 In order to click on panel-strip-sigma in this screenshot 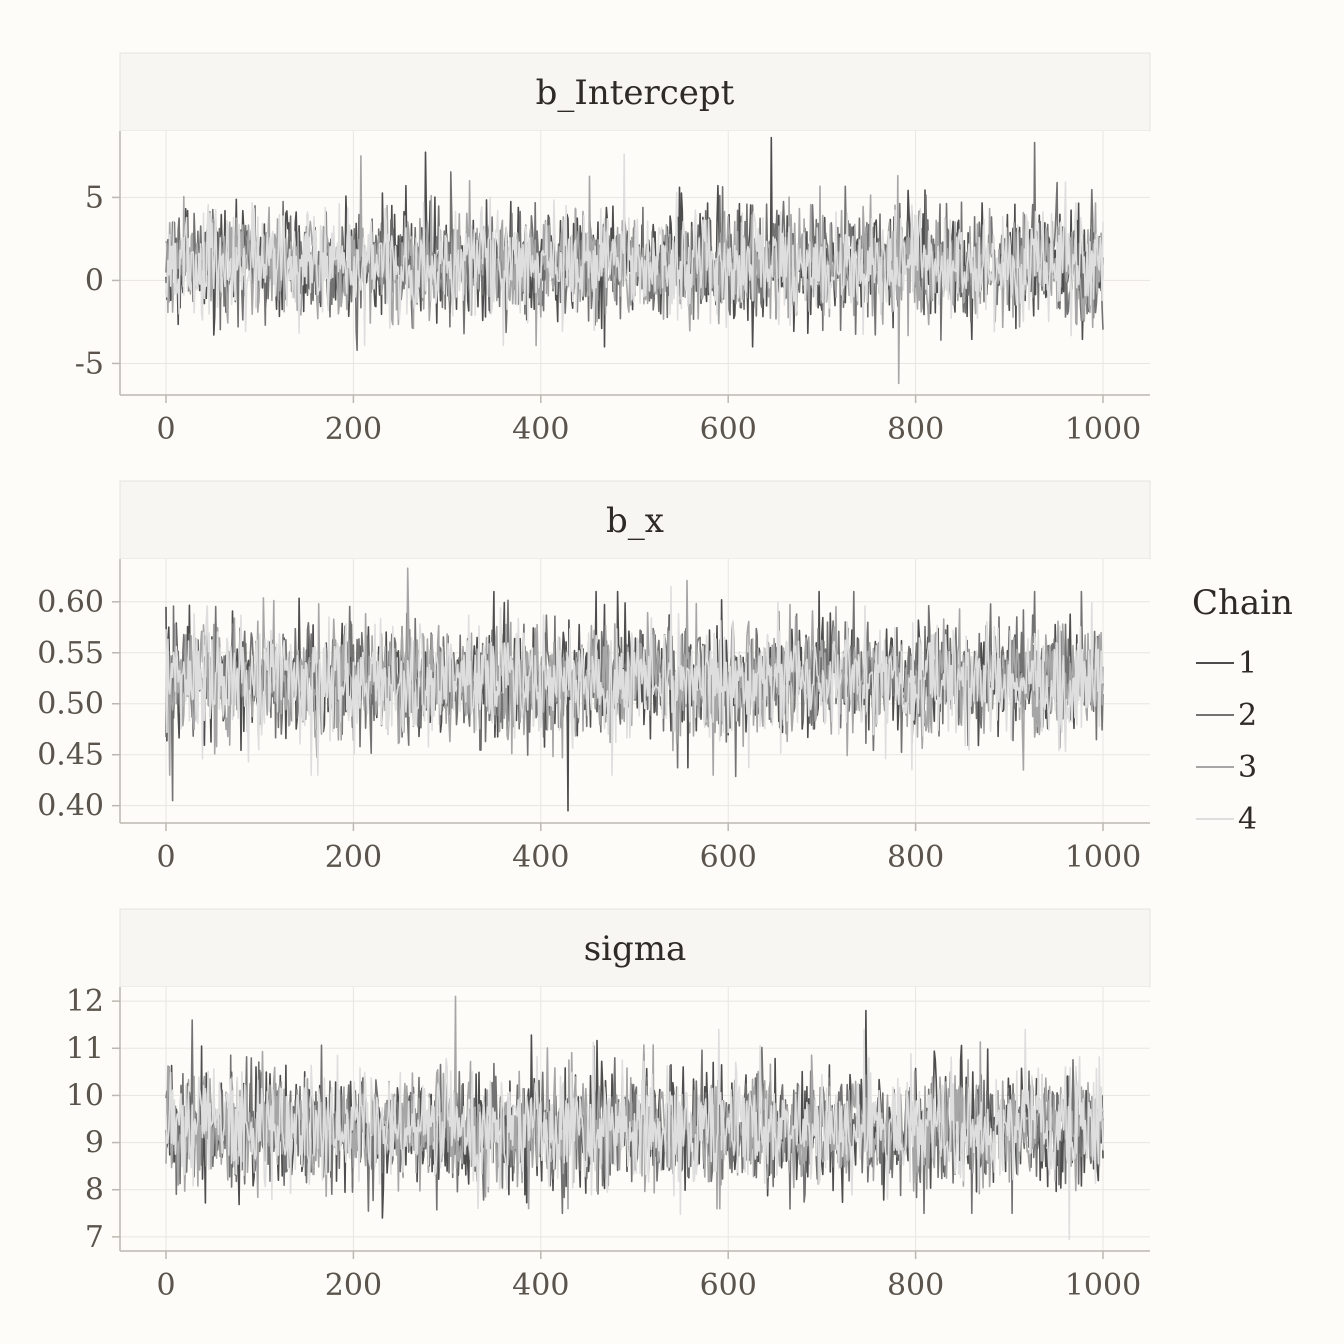, I will do `click(635, 948)`.